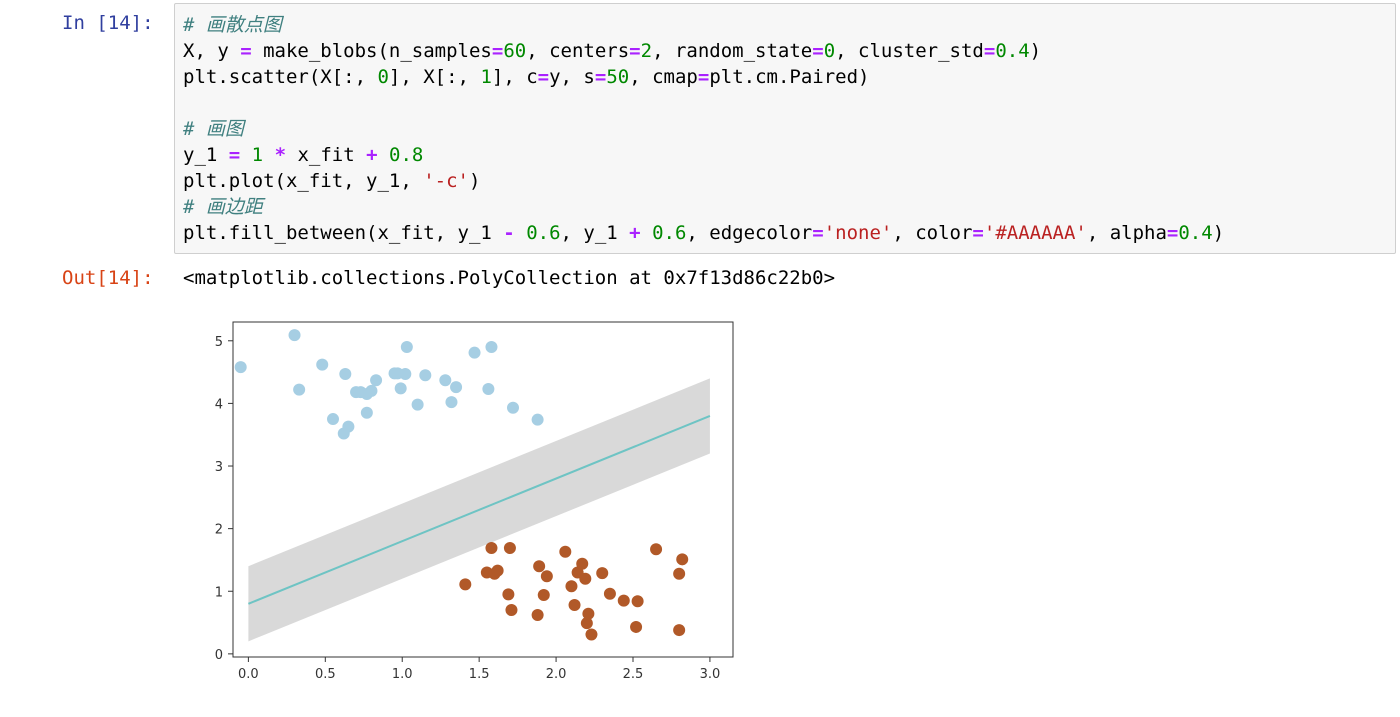 The height and width of the screenshot is (717, 1400). What do you see at coordinates (1126, 233) in the screenshot?
I see `code-token: , alpha` at bounding box center [1126, 233].